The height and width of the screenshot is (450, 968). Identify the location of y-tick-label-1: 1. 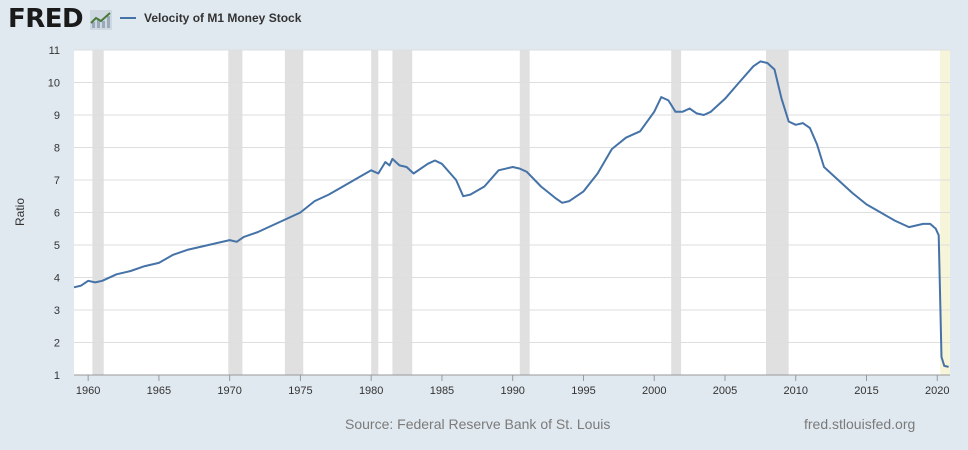
(57, 376).